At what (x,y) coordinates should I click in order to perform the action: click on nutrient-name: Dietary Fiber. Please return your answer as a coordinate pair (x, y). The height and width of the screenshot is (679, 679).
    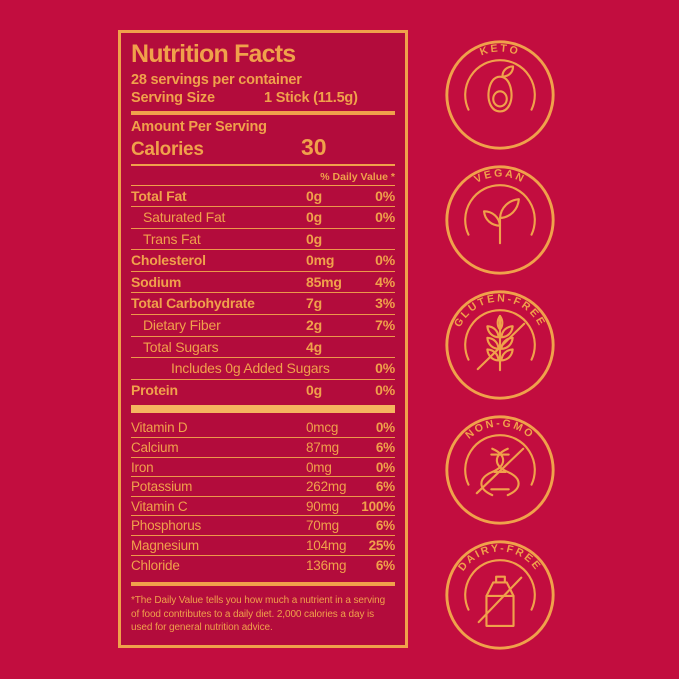
    Looking at the image, I should click on (182, 325).